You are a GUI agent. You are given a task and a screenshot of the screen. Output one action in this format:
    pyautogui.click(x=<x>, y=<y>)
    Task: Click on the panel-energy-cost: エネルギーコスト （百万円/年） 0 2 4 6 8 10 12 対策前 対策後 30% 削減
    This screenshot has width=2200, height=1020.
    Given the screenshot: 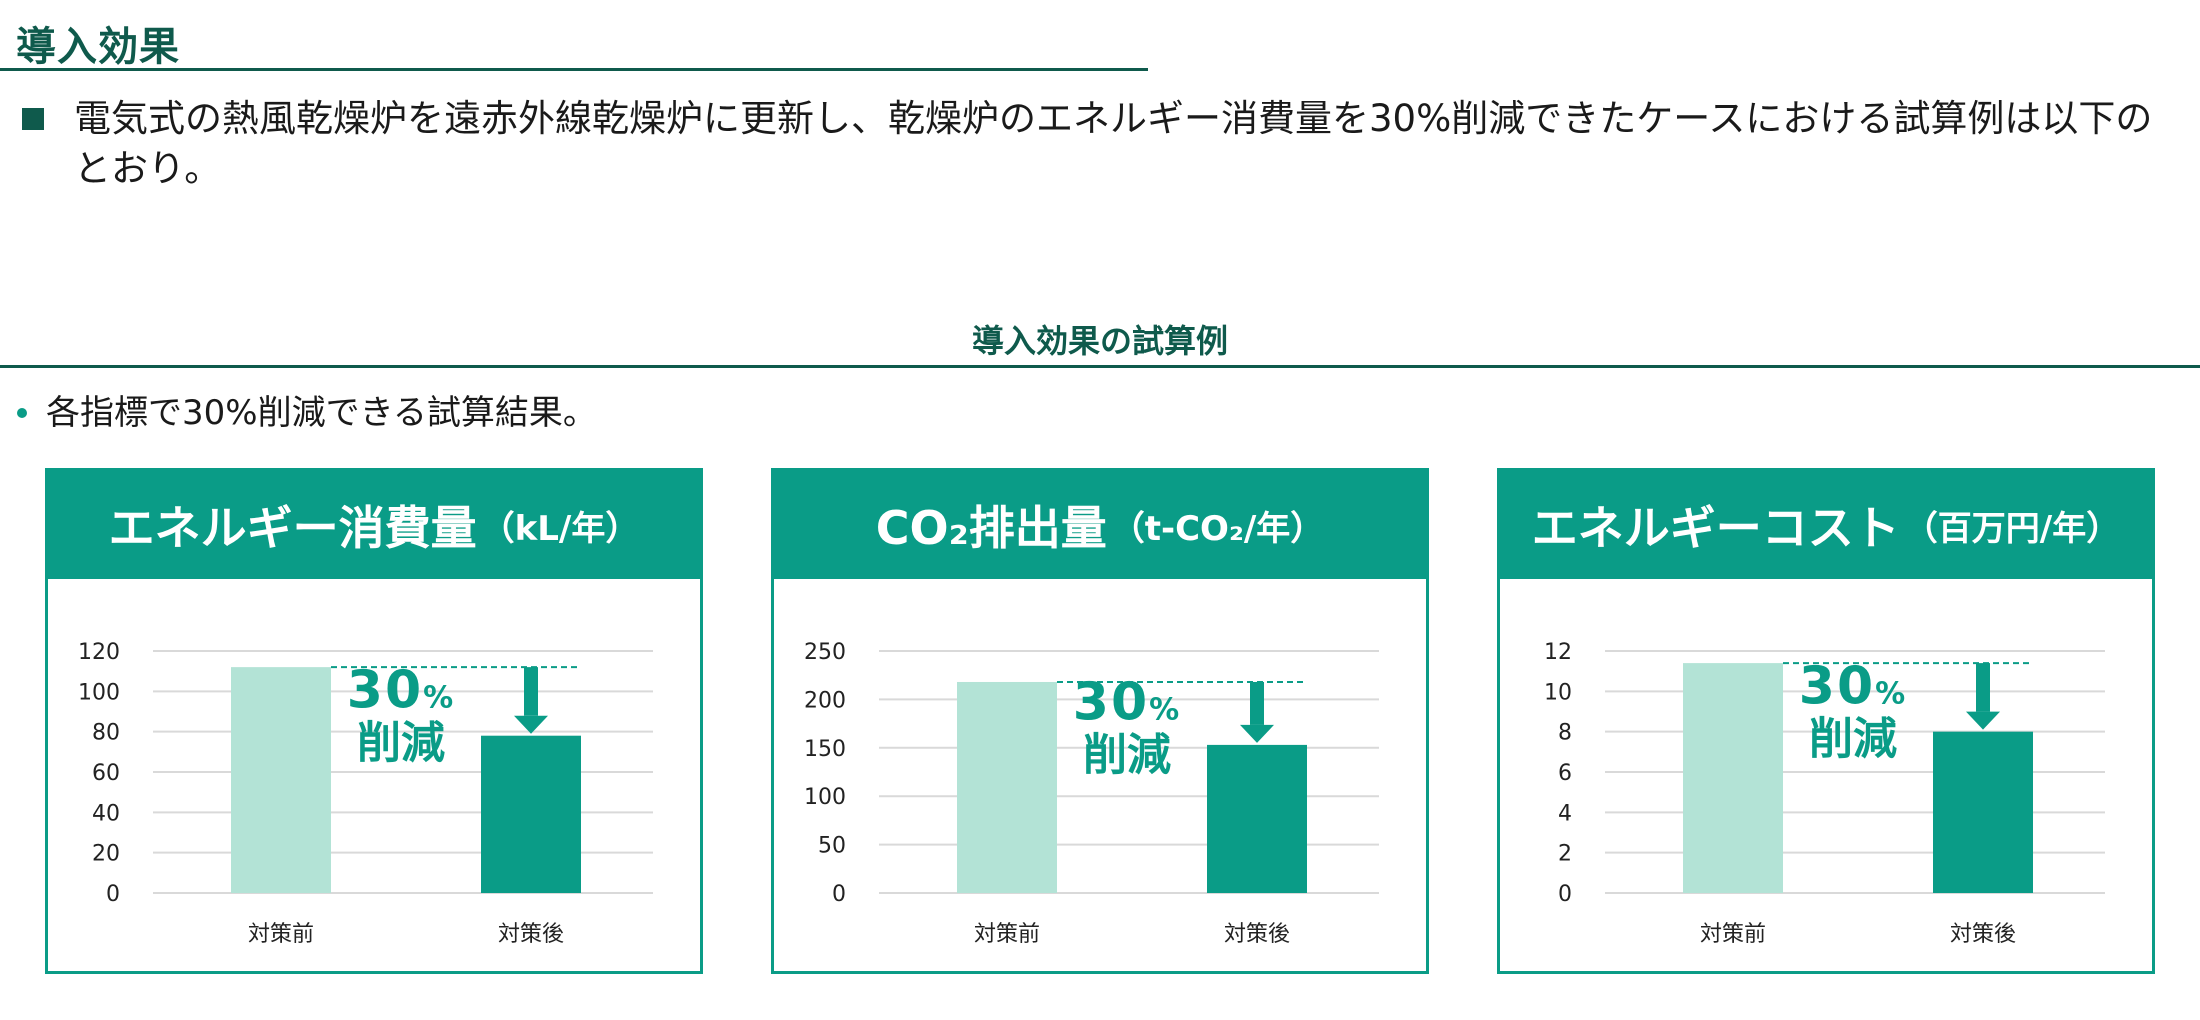 What is the action you would take?
    pyautogui.click(x=1826, y=721)
    